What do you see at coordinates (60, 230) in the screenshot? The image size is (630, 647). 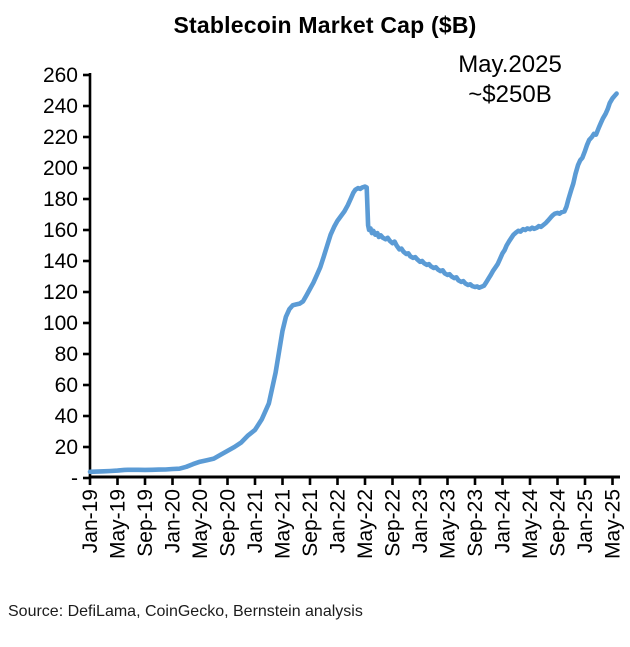 I see `y-tick-label: 160` at bounding box center [60, 230].